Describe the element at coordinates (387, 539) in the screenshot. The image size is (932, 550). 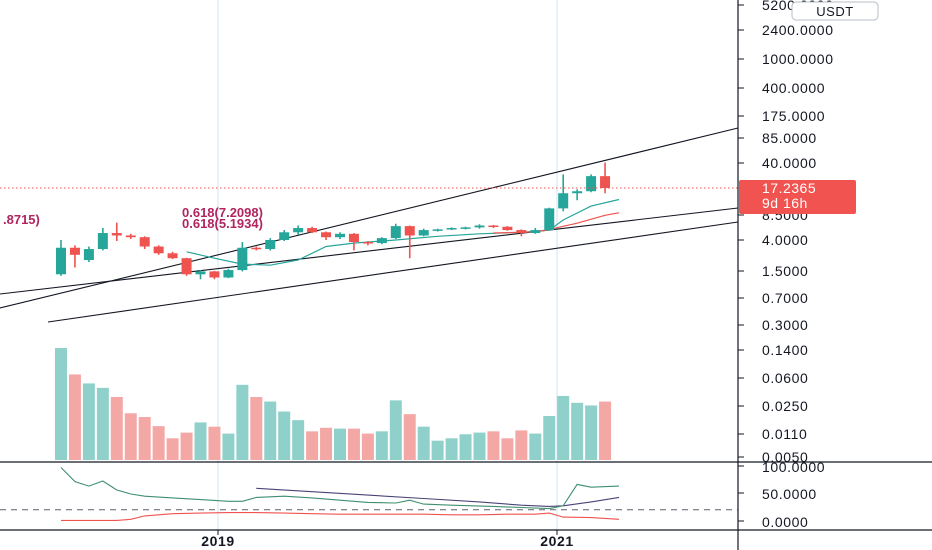
I see `time-axis: 2019 2021` at that location.